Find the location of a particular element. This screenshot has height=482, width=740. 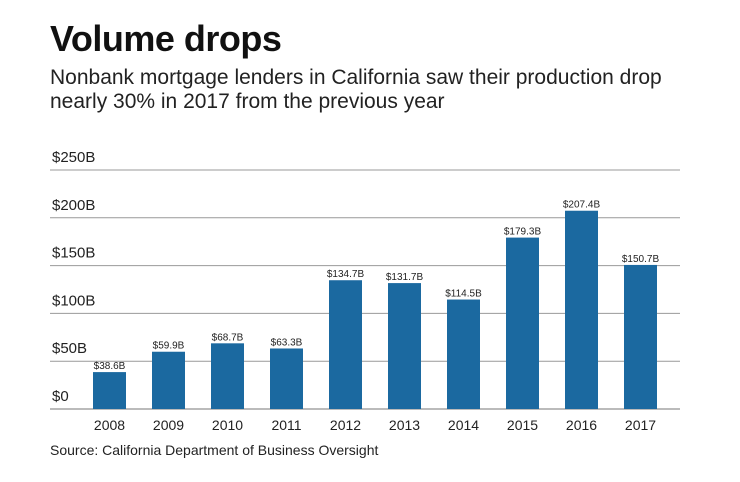

y-tick-label: $250B is located at coordinates (73, 157).